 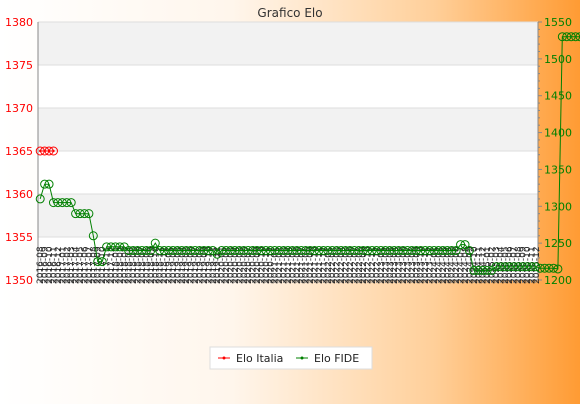 What do you see at coordinates (130, 265) in the screenshot?
I see `x-axis-tick-label: 2018-04` at bounding box center [130, 265].